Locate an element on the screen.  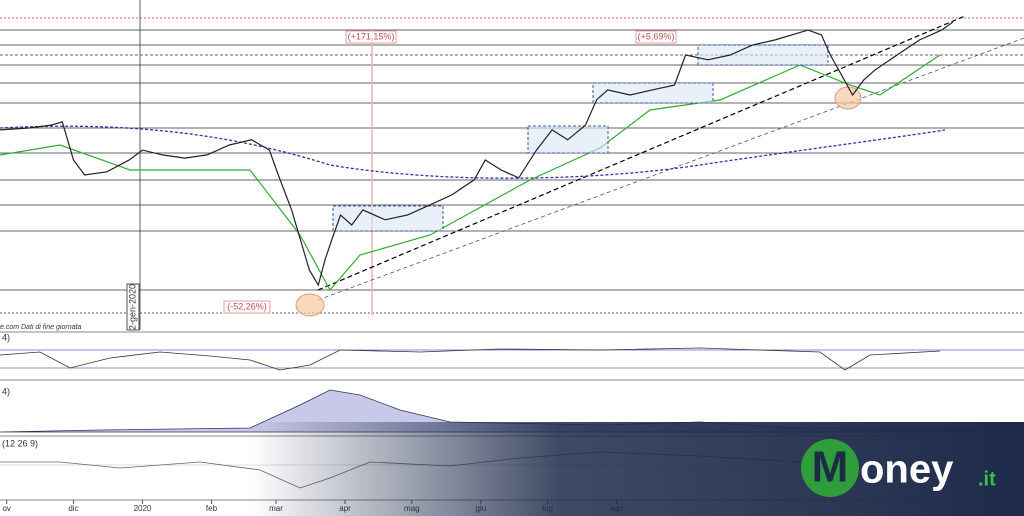
date-marker: 2-gen-2020 is located at coordinates (132, 307).